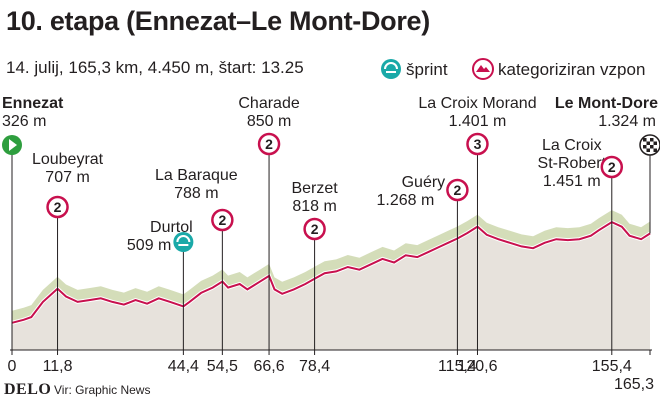 This screenshot has width=660, height=408. Describe the element at coordinates (196, 193) in the screenshot. I see `waypoint-elevation: 788 m` at that location.